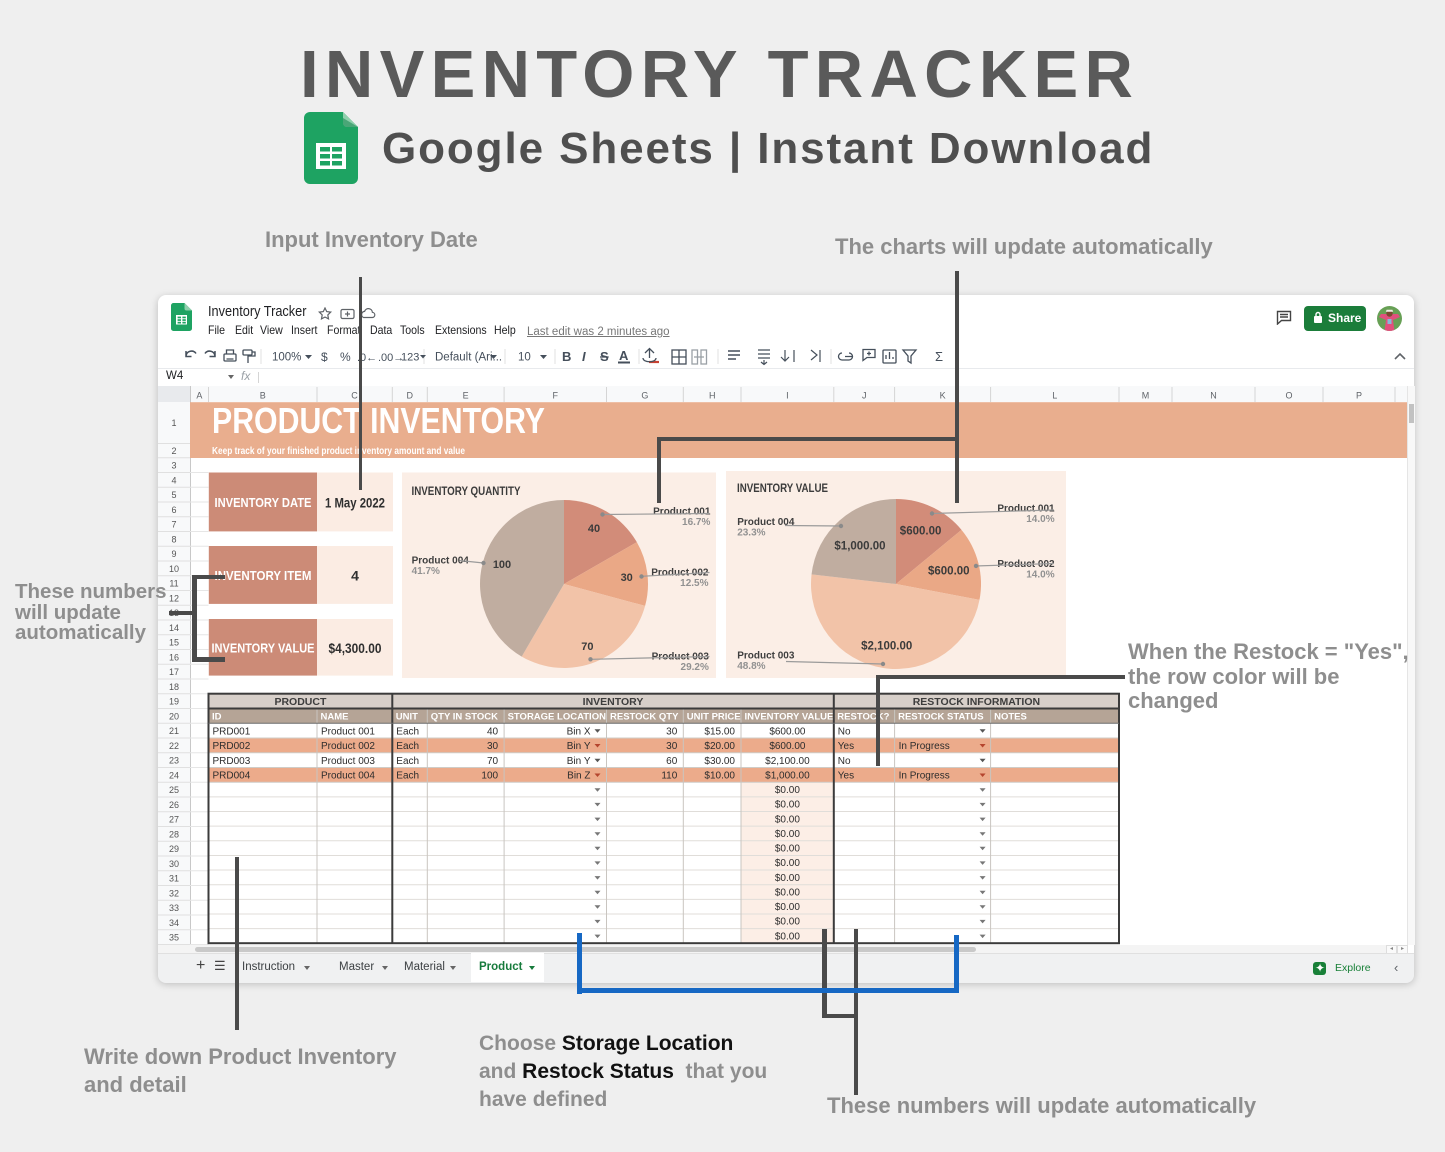  I want to click on svg-text: 10, so click(174, 569).